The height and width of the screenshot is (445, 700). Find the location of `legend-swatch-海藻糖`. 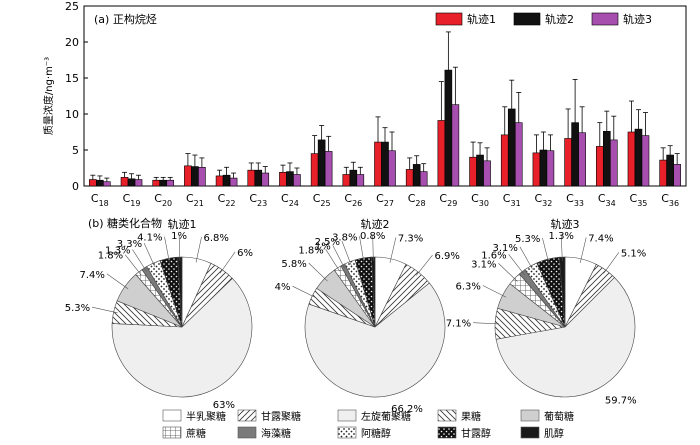

legend-swatch-海藻糖 is located at coordinates (247, 432).